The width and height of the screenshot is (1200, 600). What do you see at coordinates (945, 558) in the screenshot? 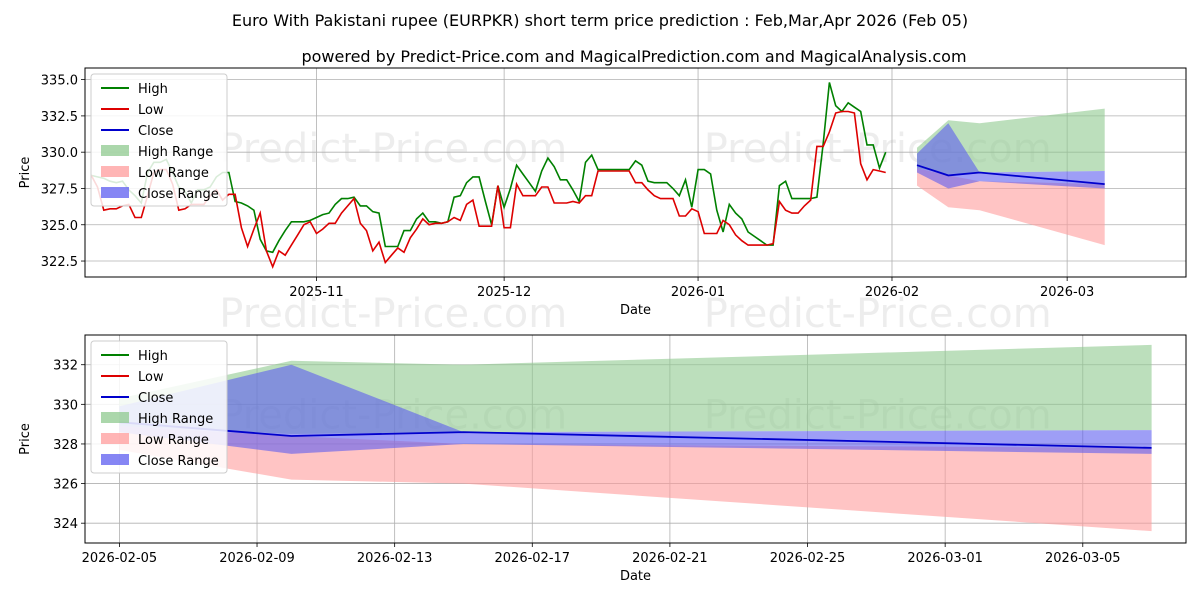
I see `x-tick-label: 2026-03-01` at bounding box center [945, 558].